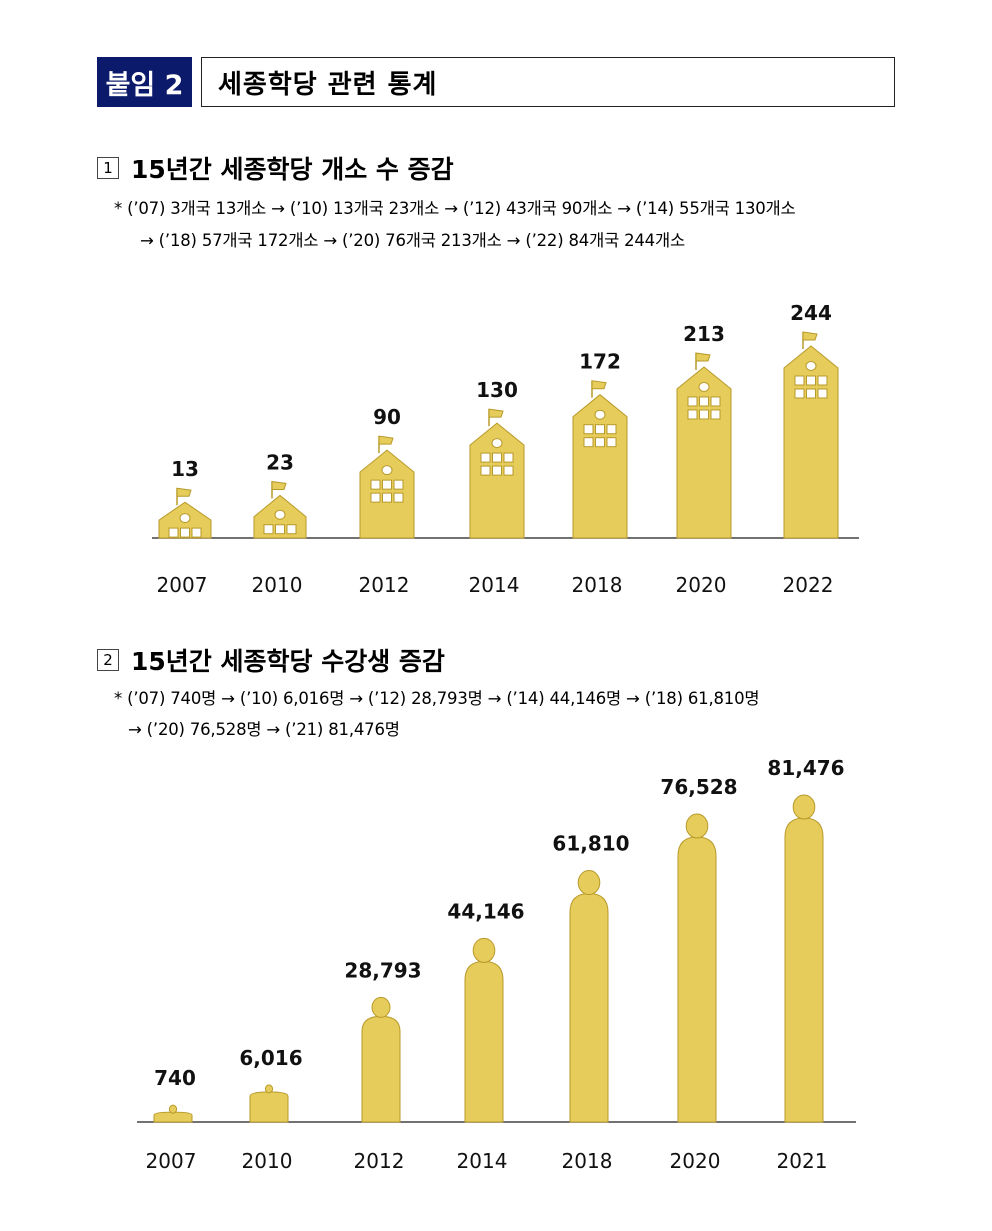 This screenshot has height=1231, width=992. Describe the element at coordinates (280, 462) in the screenshot. I see `value-label-2010: 23` at that location.